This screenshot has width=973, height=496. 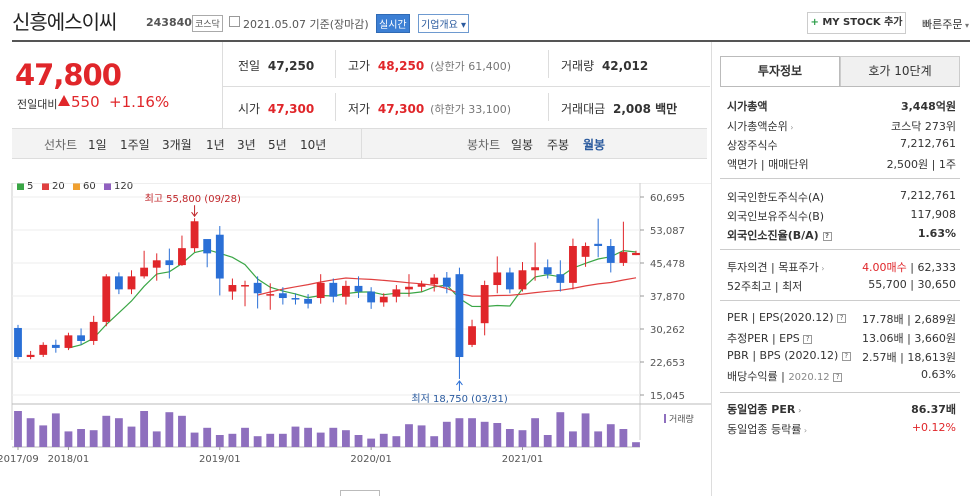 What do you see at coordinates (856, 23) in the screenshot?
I see `add-mystock-button: + MY STOCK 추가` at bounding box center [856, 23].